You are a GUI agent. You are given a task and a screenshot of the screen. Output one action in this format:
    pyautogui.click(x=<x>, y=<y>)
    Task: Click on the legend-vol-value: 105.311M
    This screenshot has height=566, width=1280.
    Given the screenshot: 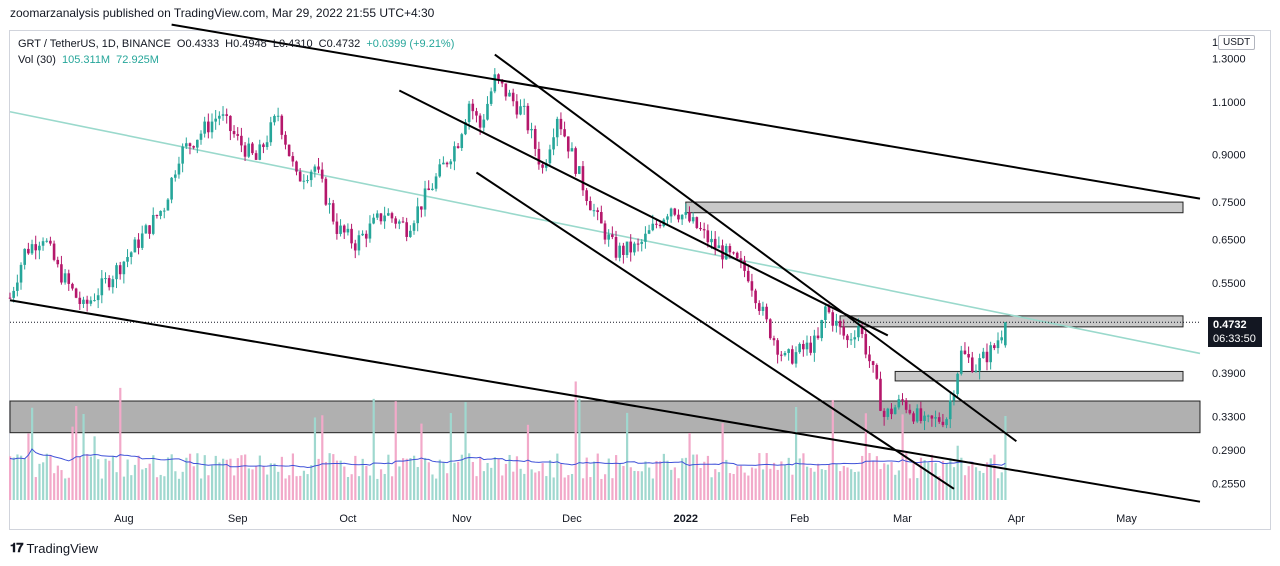 What is the action you would take?
    pyautogui.click(x=86, y=60)
    